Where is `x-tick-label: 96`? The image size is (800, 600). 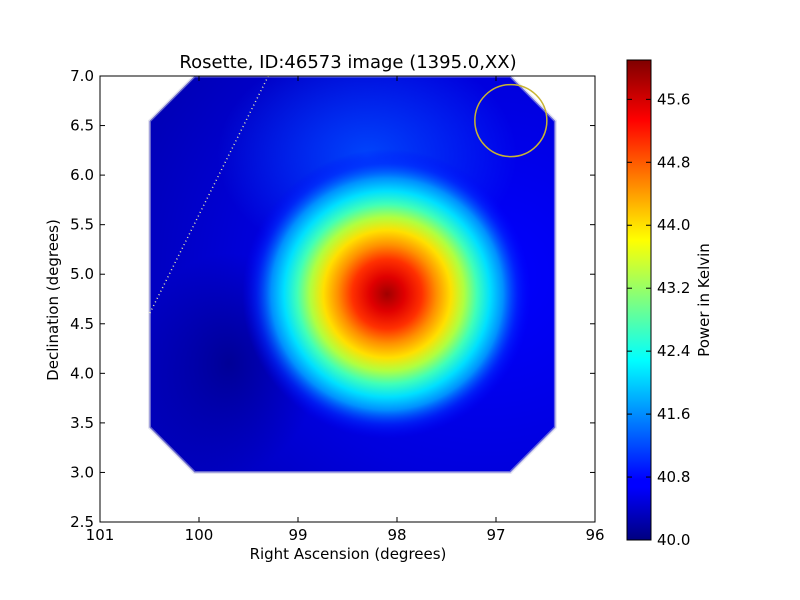
x-tick-label: 96 is located at coordinates (594, 535).